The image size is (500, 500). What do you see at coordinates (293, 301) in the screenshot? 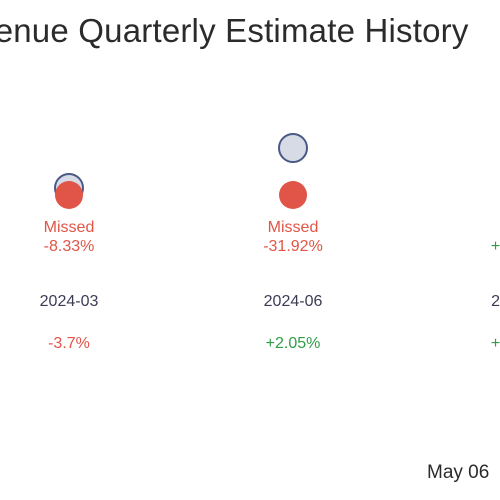
I see `quarter-label: 2024-06` at bounding box center [293, 301].